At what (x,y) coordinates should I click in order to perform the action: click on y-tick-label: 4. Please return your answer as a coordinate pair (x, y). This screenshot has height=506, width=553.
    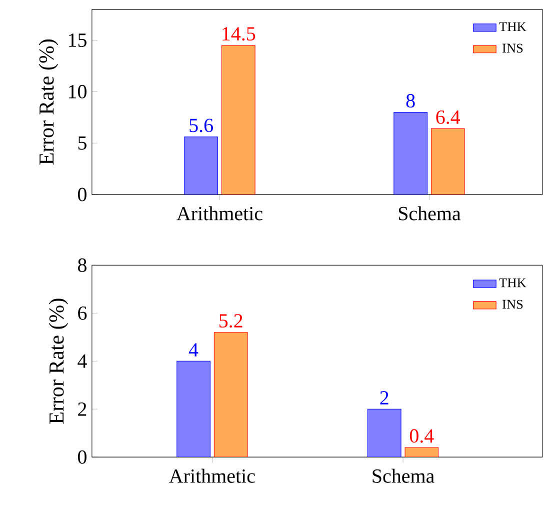
    Looking at the image, I should click on (82, 361).